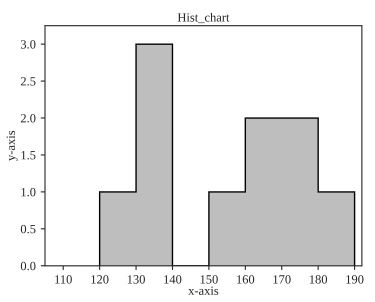 Image resolution: width=375 pixels, height=302 pixels. Describe the element at coordinates (28, 229) in the screenshot. I see `y-tick-label: 0.5` at that location.